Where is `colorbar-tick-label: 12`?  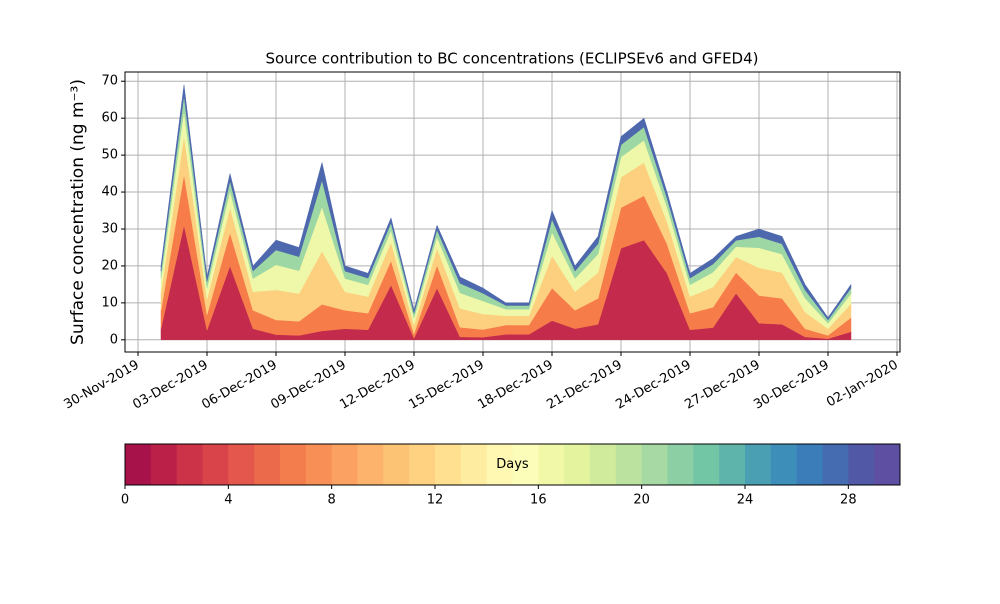
colorbar-tick-label: 12 is located at coordinates (435, 500).